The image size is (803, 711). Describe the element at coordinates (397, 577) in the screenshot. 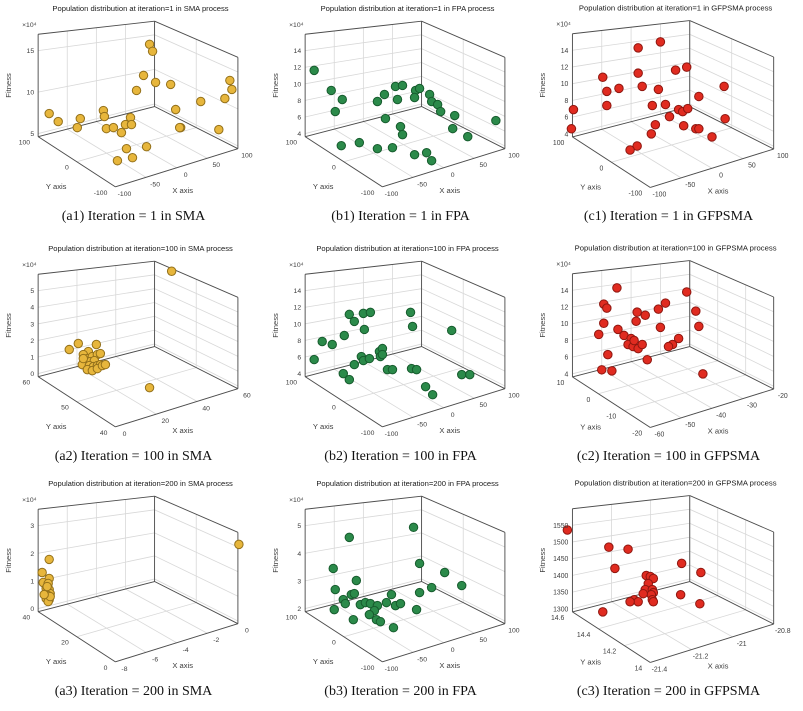

I see `scatter-points` at that location.